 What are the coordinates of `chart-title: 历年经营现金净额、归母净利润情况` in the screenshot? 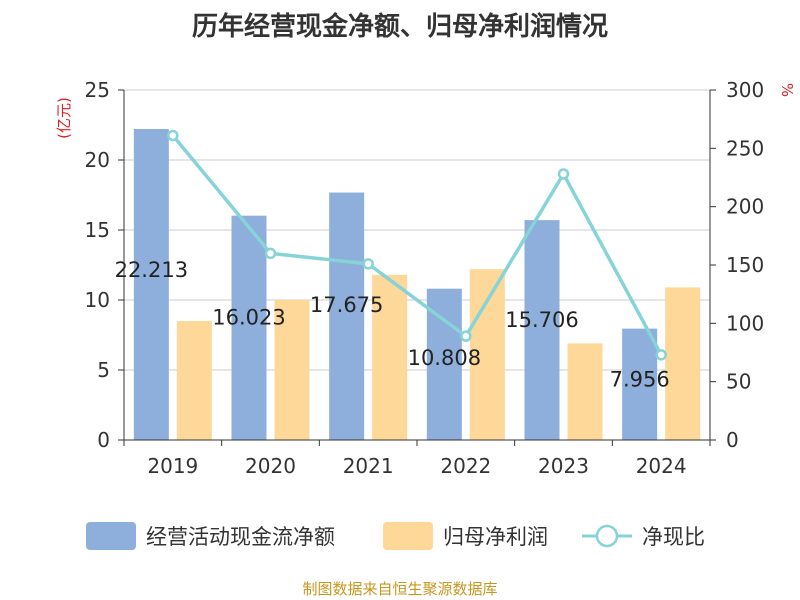 It's located at (399, 27).